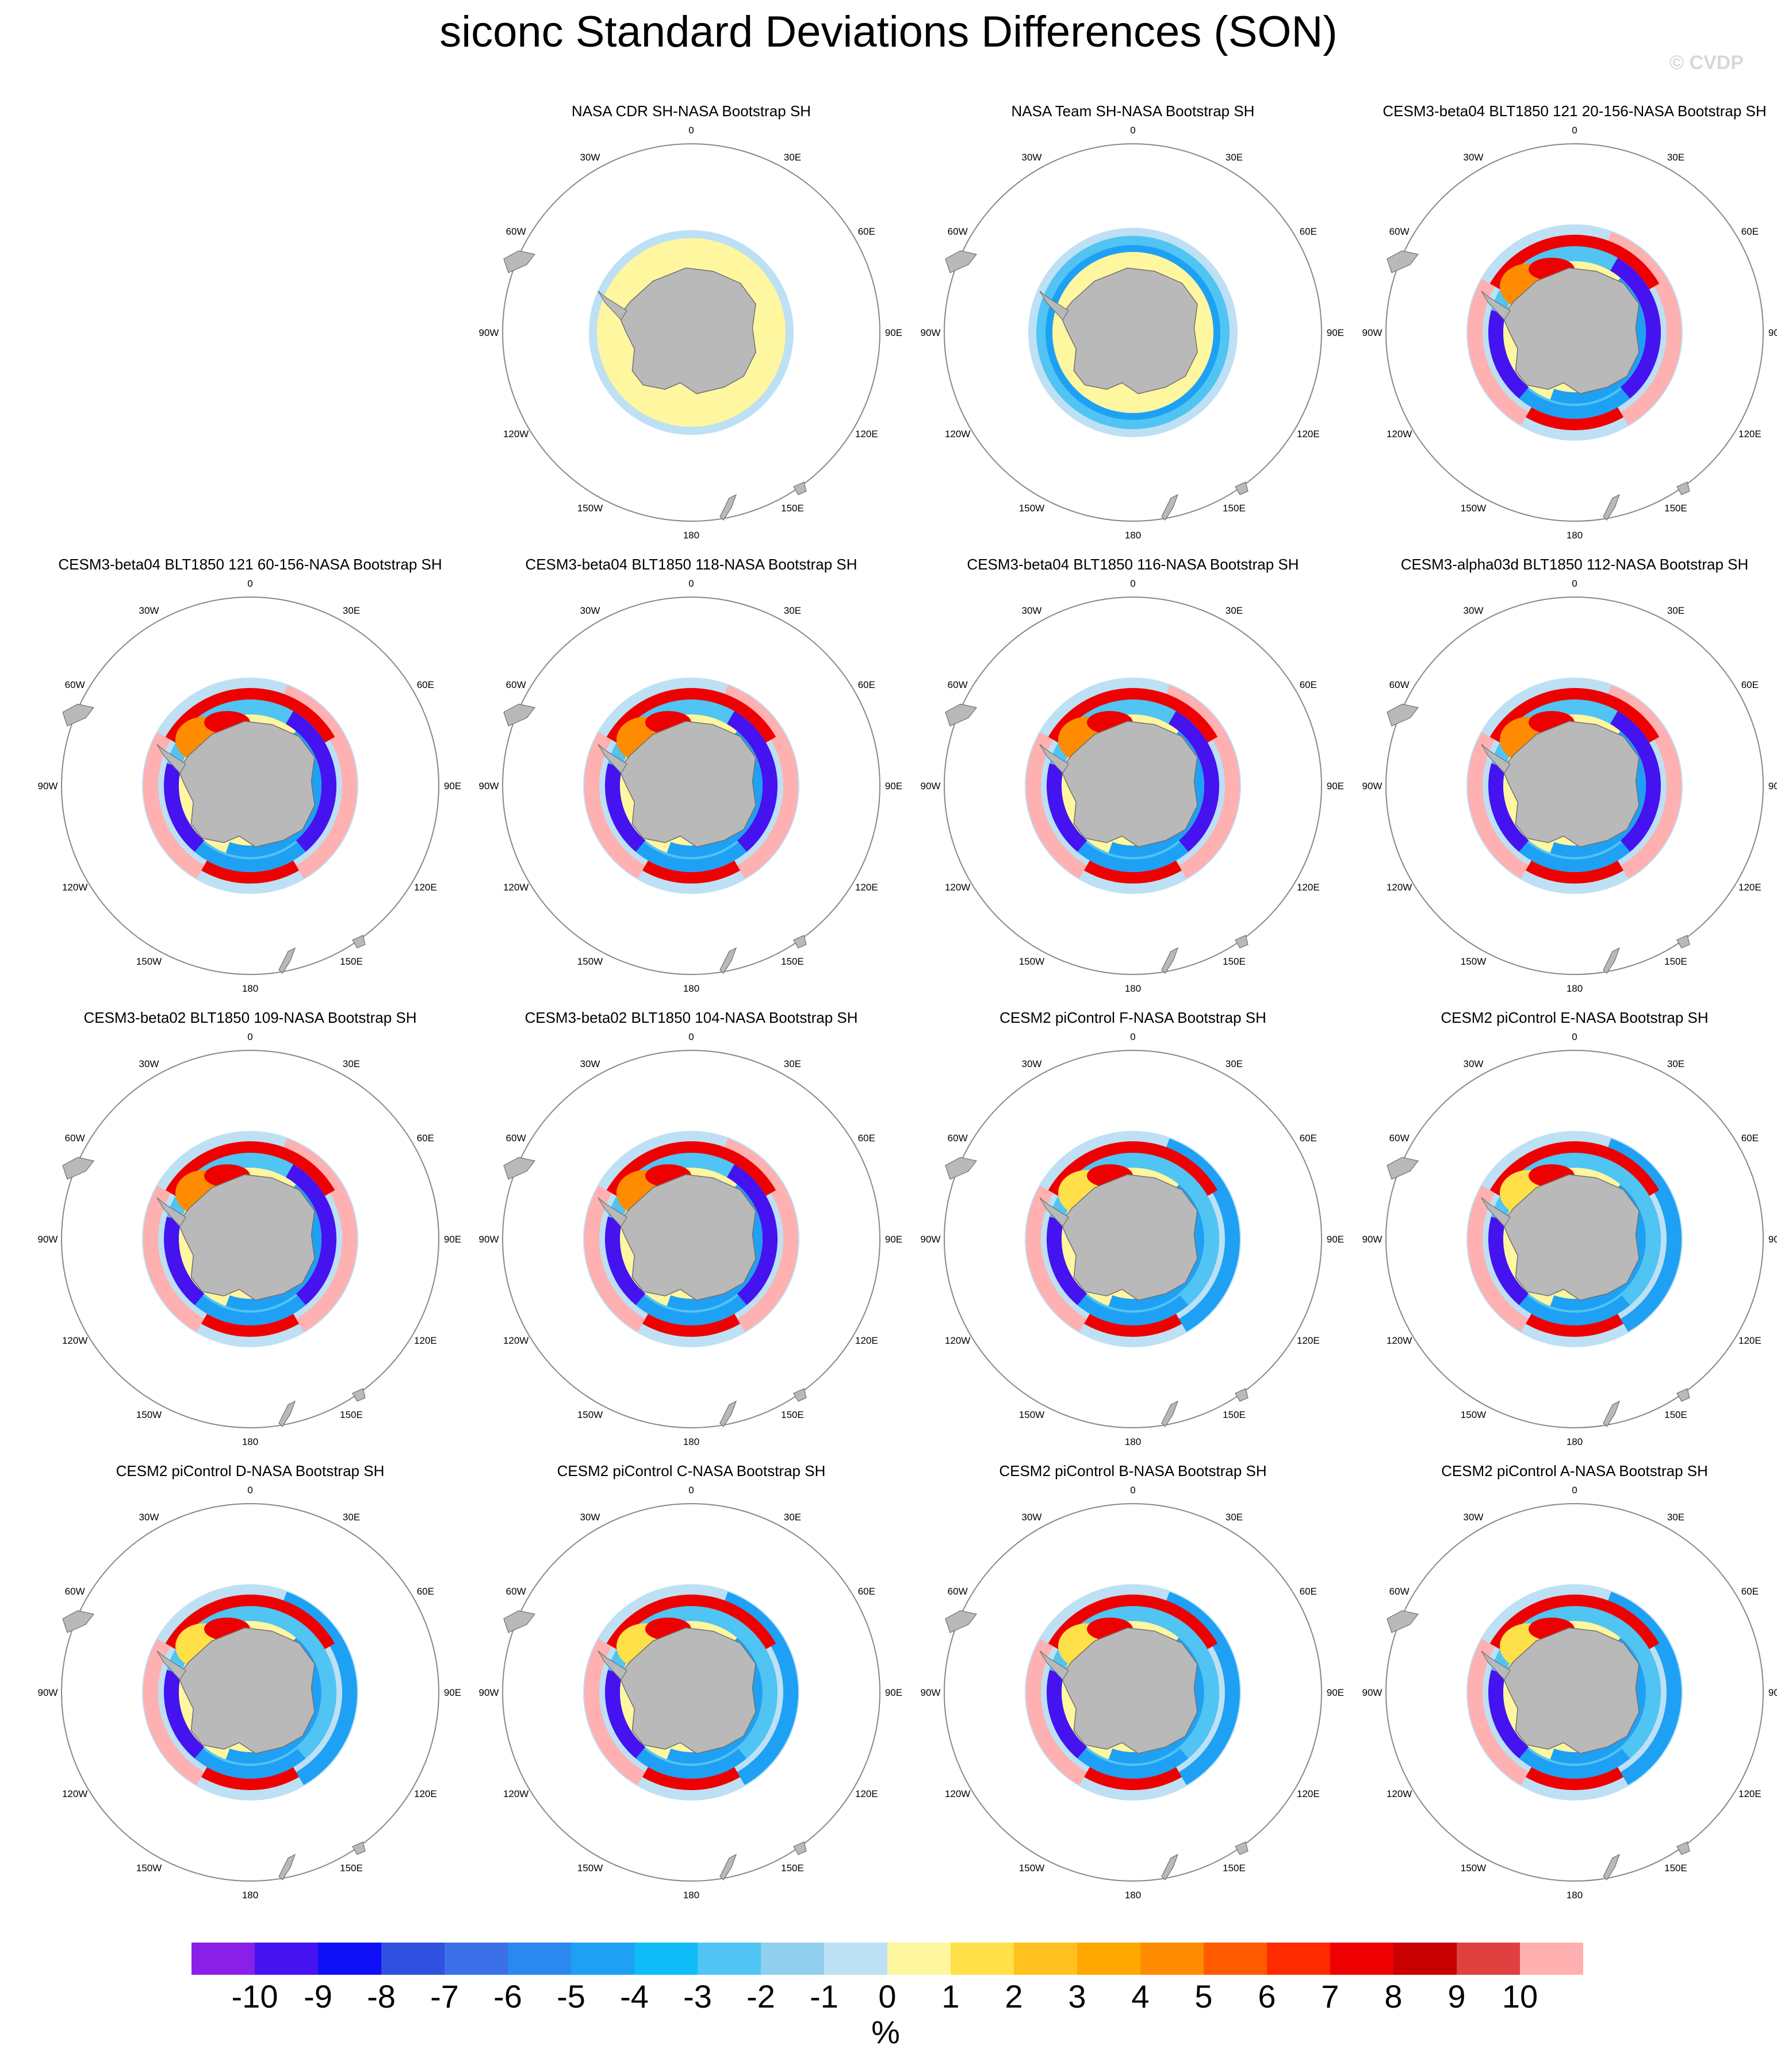  What do you see at coordinates (1077, 1996) in the screenshot?
I see `colorbar-tick-label: 3` at bounding box center [1077, 1996].